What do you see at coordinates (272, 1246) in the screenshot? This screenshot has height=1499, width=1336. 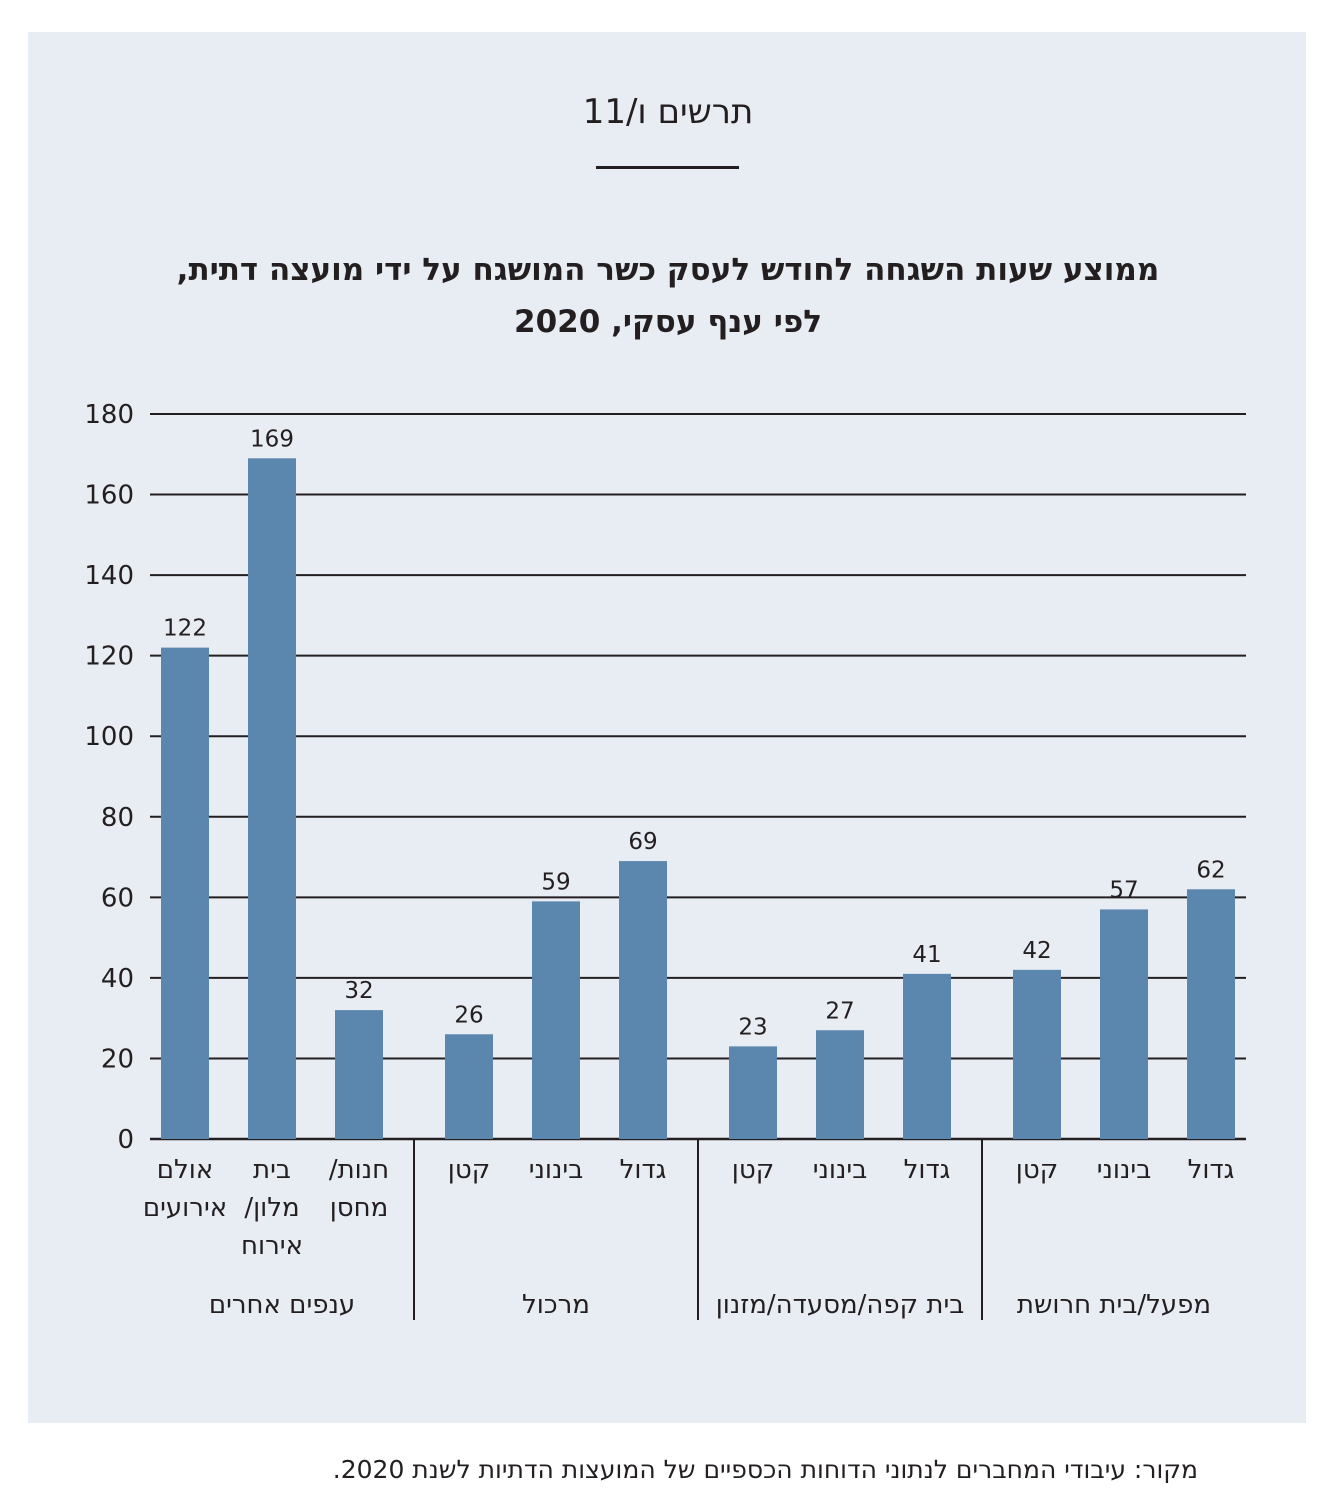 I see `x-tick-label: אירוח` at bounding box center [272, 1246].